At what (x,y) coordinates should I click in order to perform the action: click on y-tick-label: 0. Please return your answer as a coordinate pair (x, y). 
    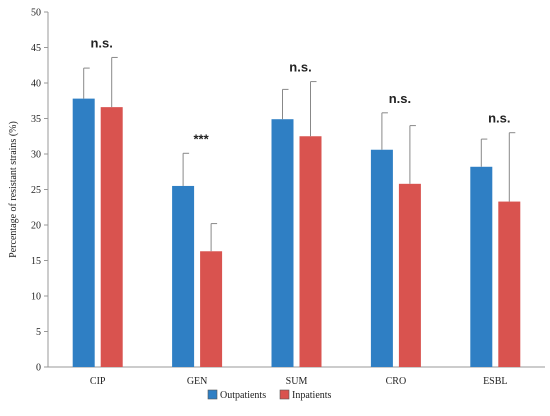
    Looking at the image, I should click on (38, 368).